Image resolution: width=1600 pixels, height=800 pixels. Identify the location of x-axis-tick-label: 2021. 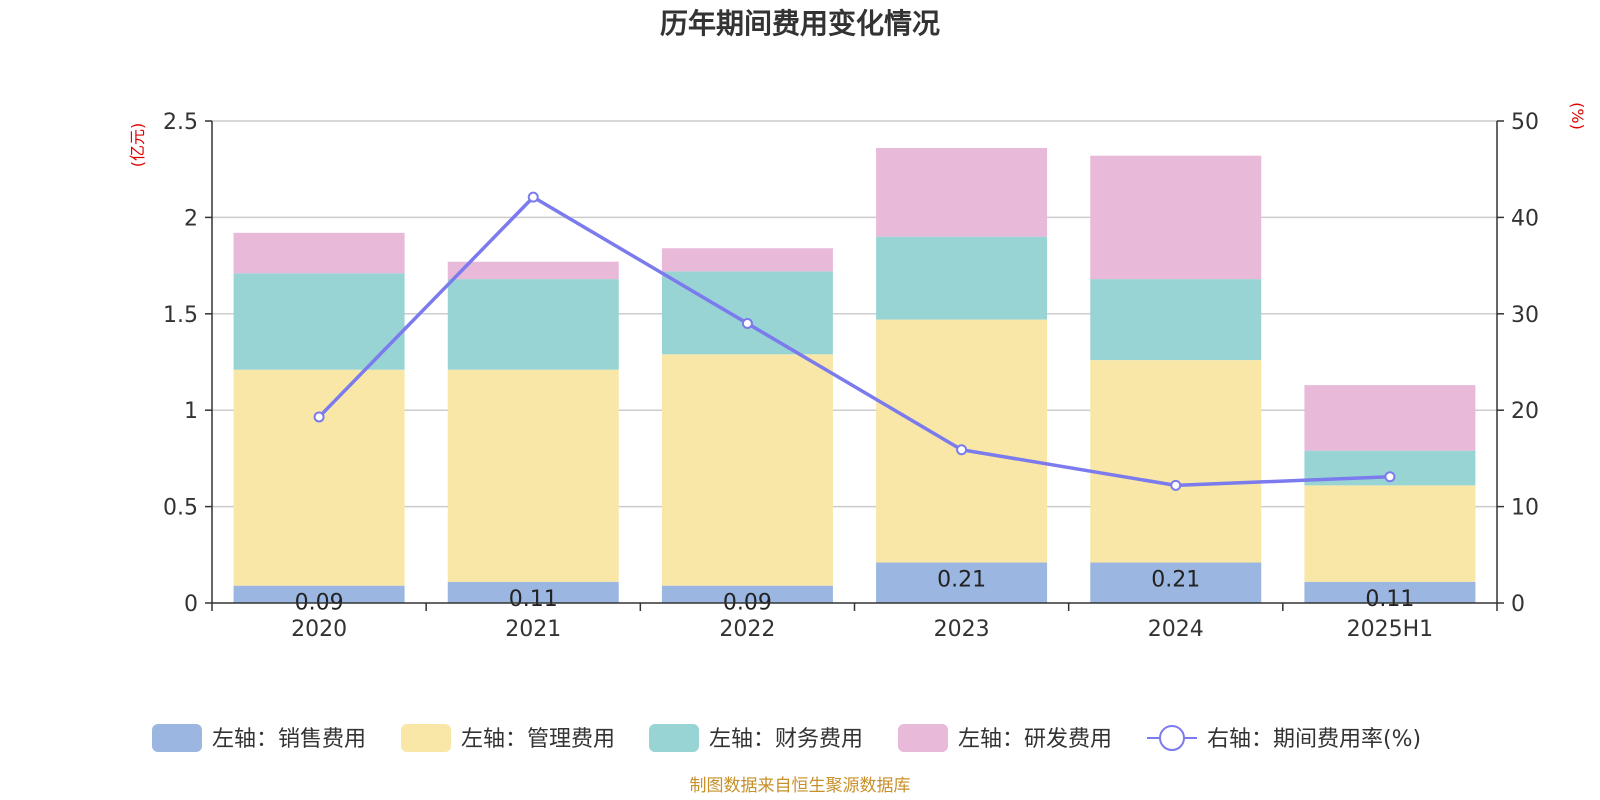
(533, 629).